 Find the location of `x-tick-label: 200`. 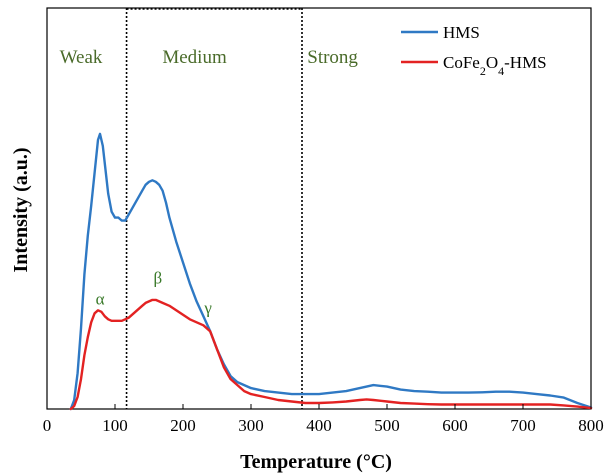

x-tick-label: 200 is located at coordinates (183, 425).